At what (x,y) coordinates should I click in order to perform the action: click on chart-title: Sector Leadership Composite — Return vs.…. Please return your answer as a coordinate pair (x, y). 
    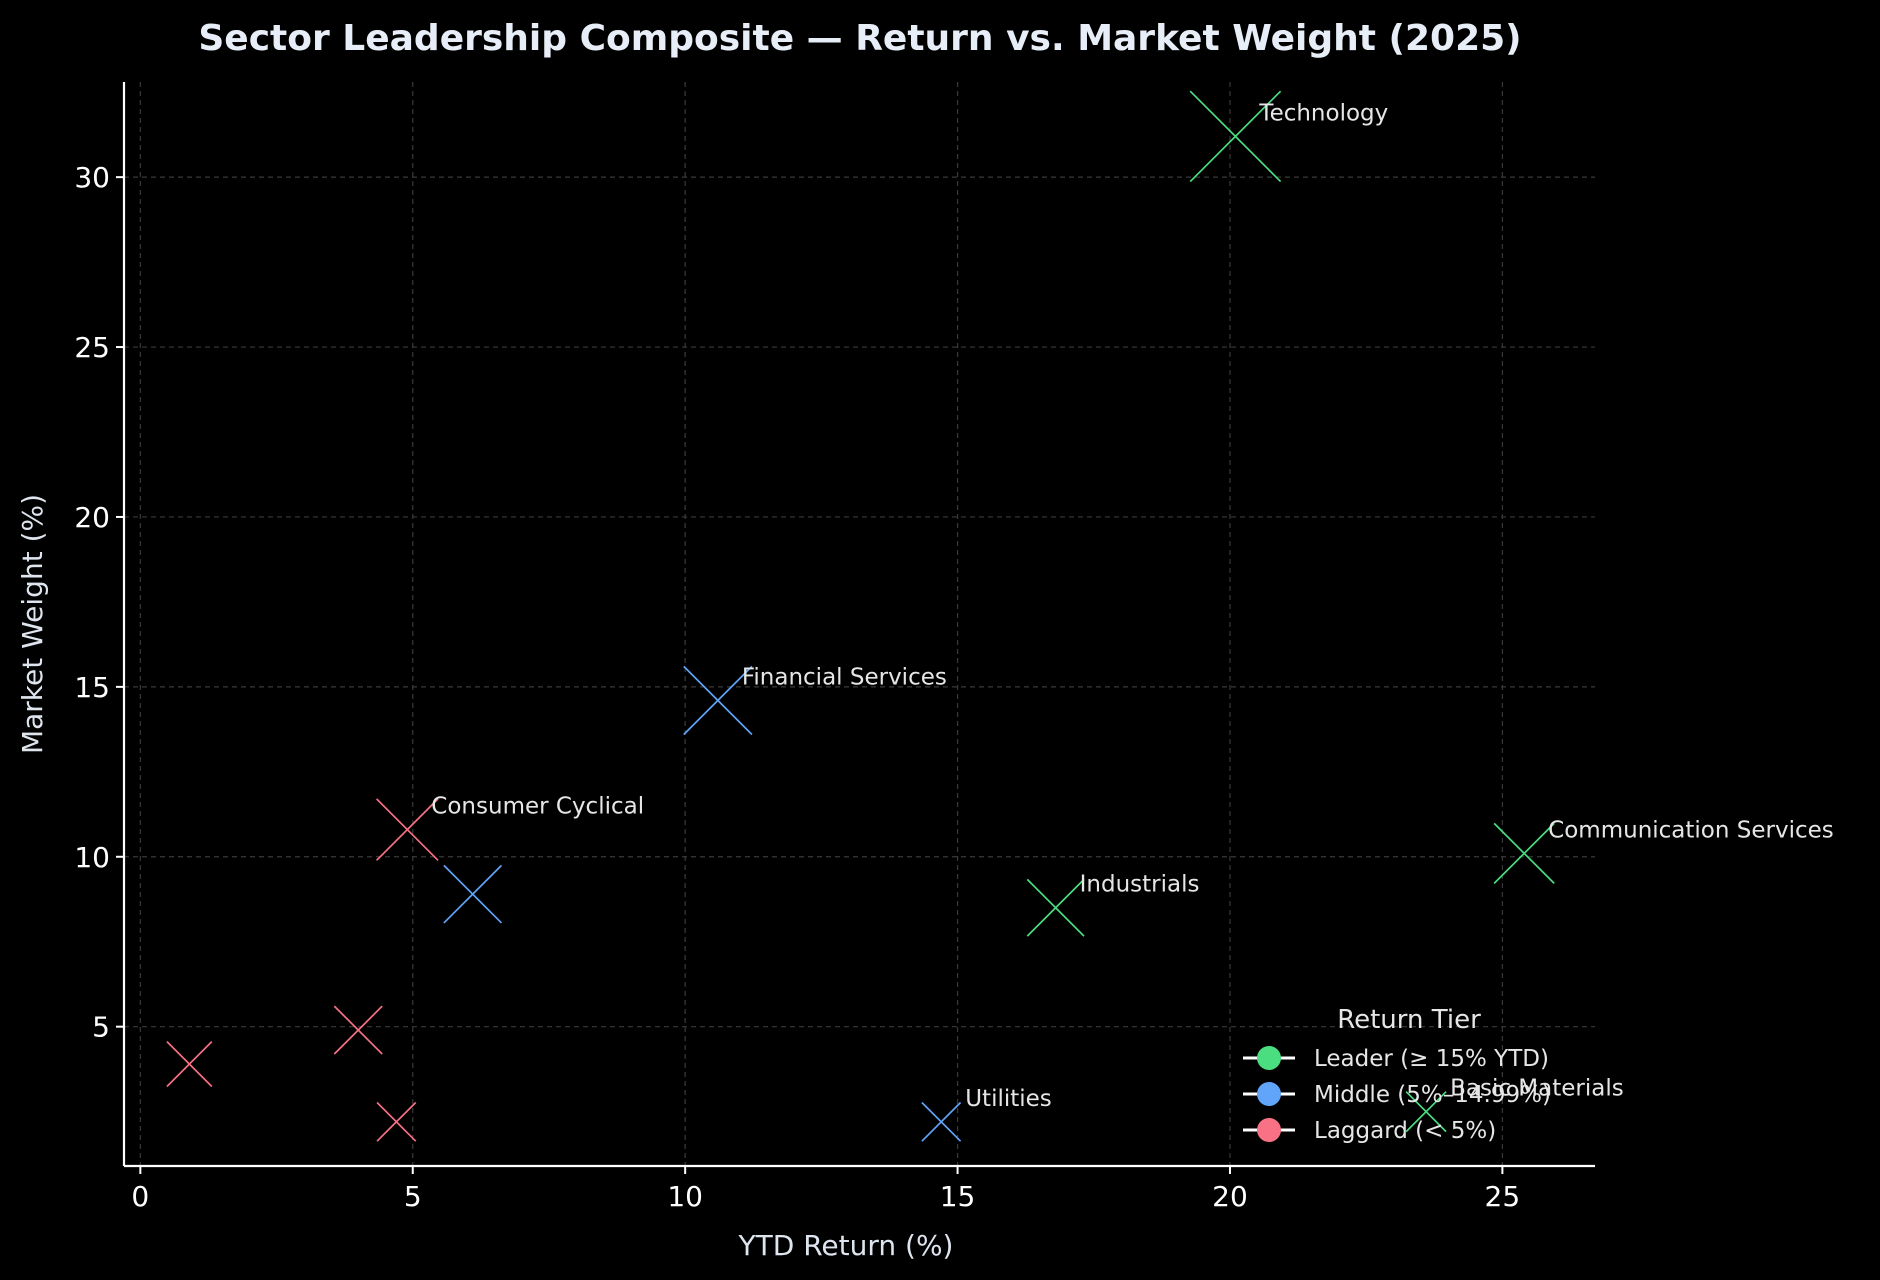
    Looking at the image, I should click on (859, 38).